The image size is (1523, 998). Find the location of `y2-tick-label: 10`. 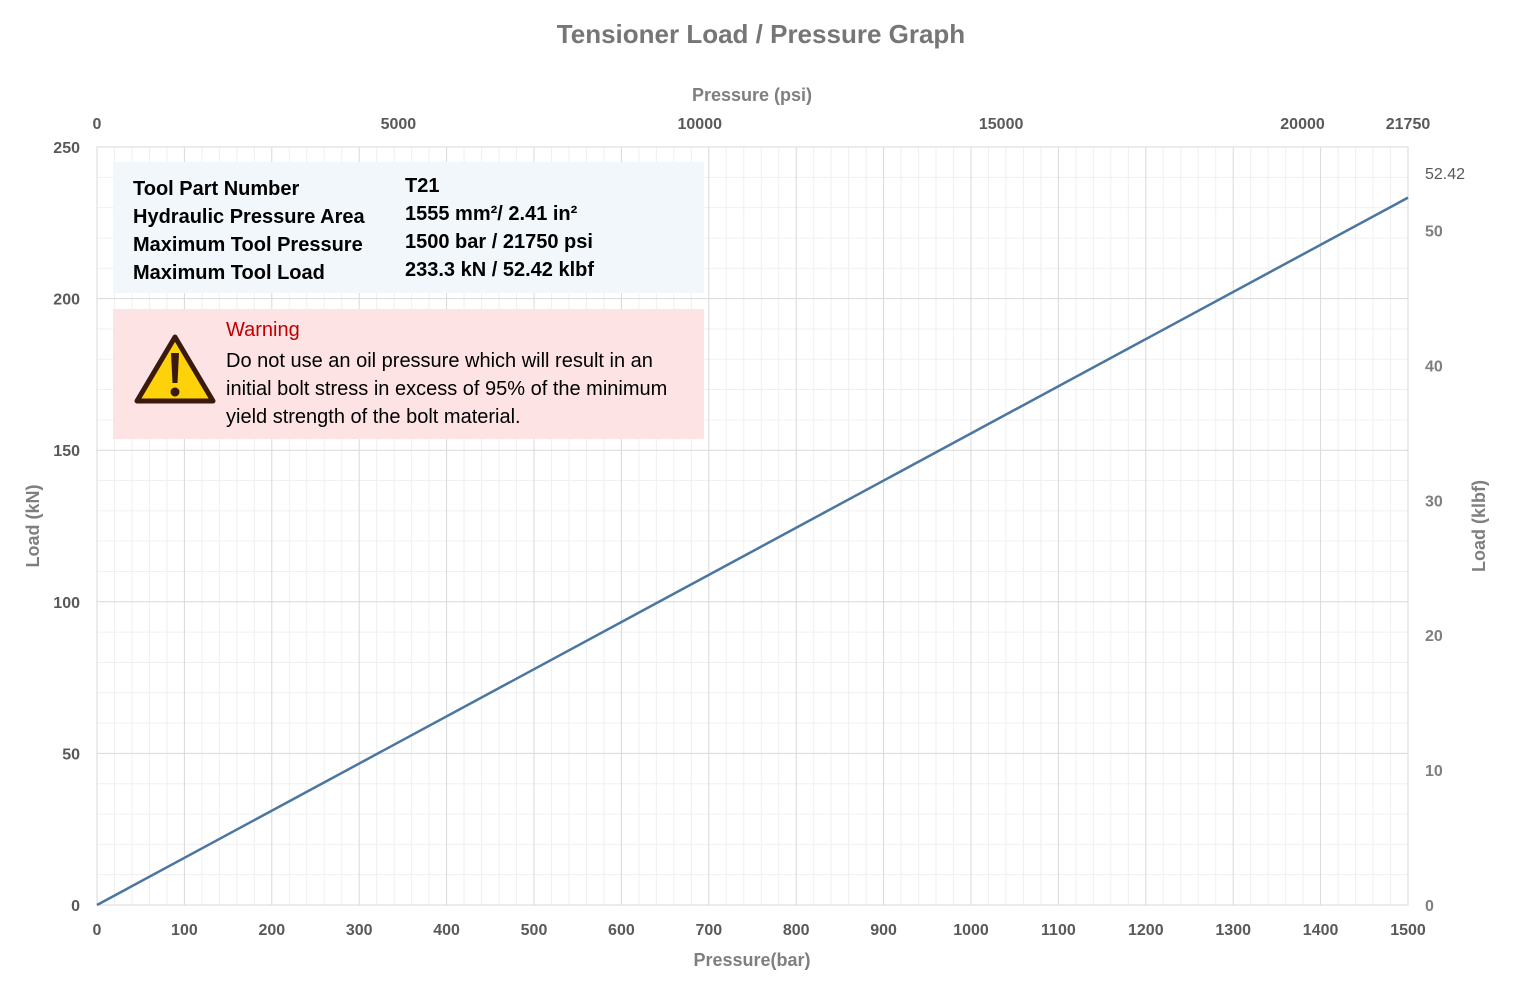

y2-tick-label: 10 is located at coordinates (1434, 771).